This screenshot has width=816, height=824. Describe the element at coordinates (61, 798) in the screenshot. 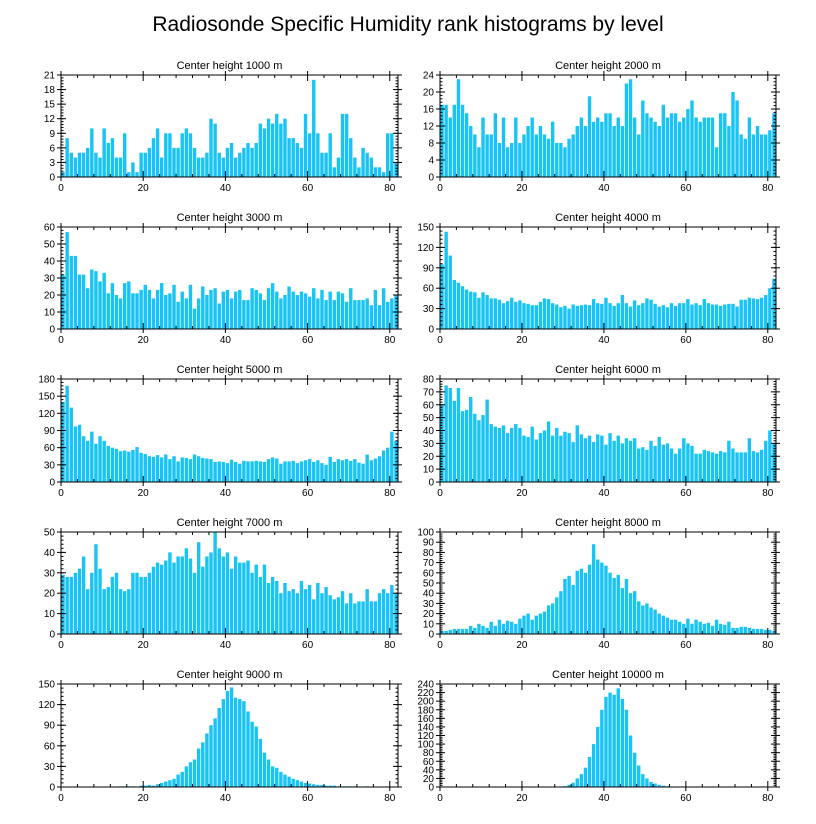

I see `x-tick-label: 0` at that location.